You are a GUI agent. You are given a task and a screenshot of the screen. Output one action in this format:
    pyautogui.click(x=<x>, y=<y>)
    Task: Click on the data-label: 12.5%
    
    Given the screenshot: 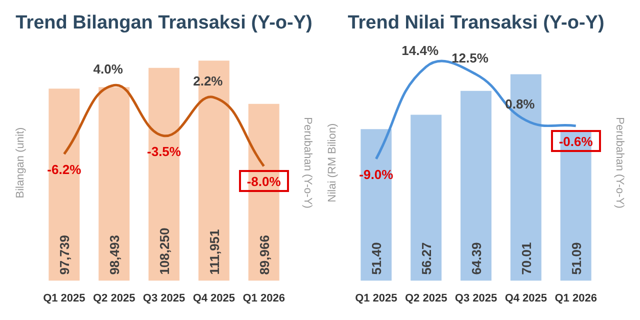 What is the action you would take?
    pyautogui.click(x=470, y=58)
    